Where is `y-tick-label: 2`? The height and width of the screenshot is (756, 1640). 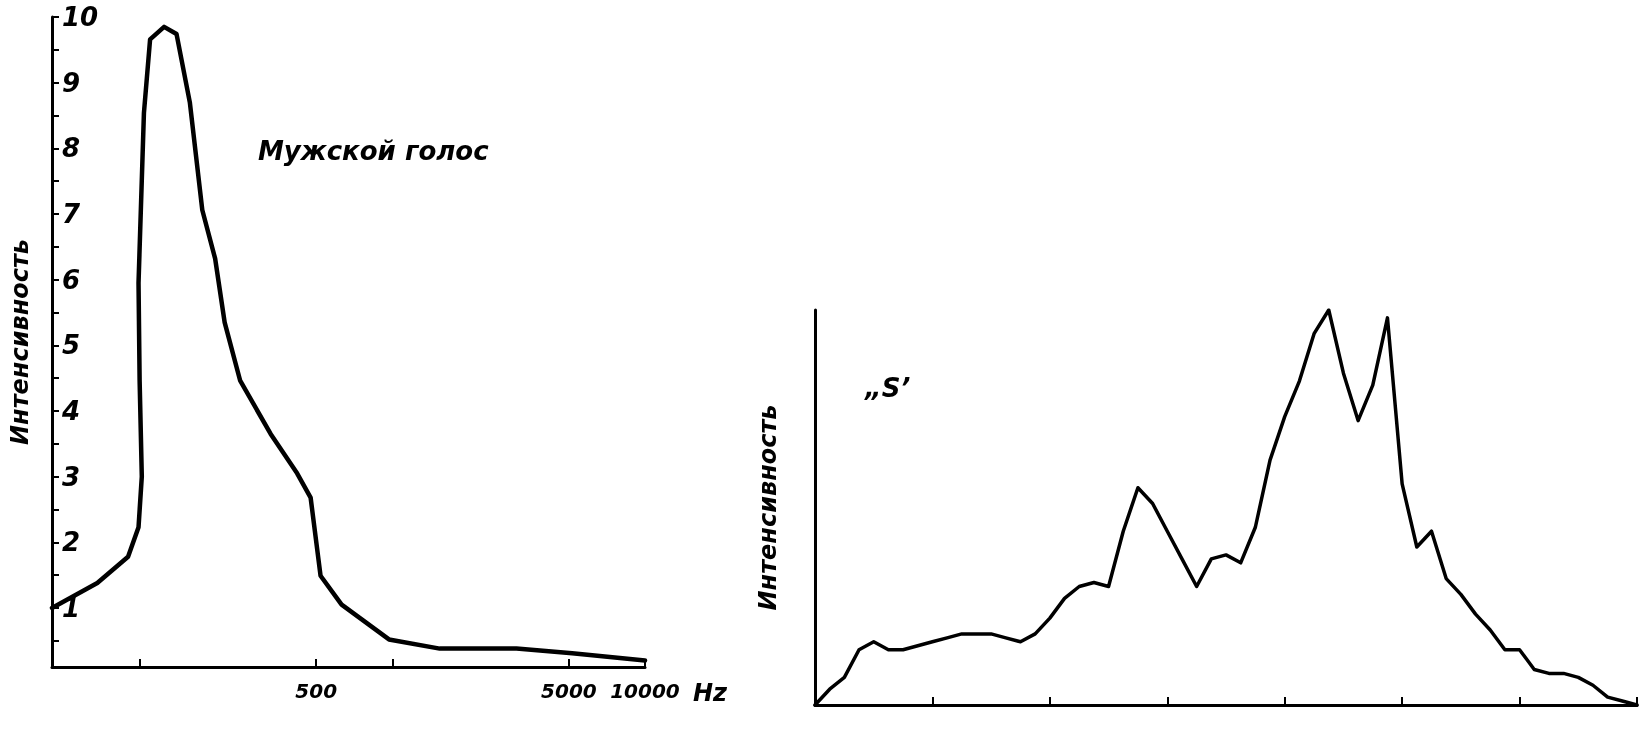 y-tick-label: 2 is located at coordinates (71, 542).